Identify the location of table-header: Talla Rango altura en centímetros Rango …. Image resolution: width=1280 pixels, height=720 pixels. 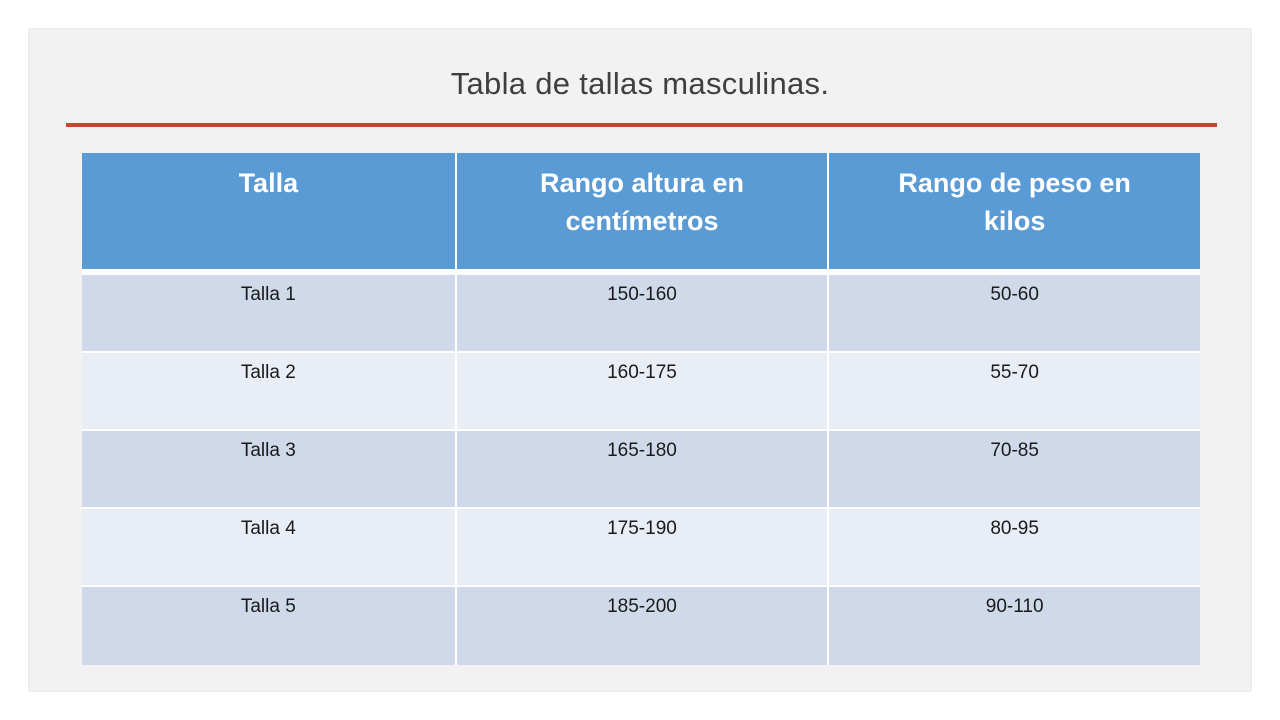
(641, 214).